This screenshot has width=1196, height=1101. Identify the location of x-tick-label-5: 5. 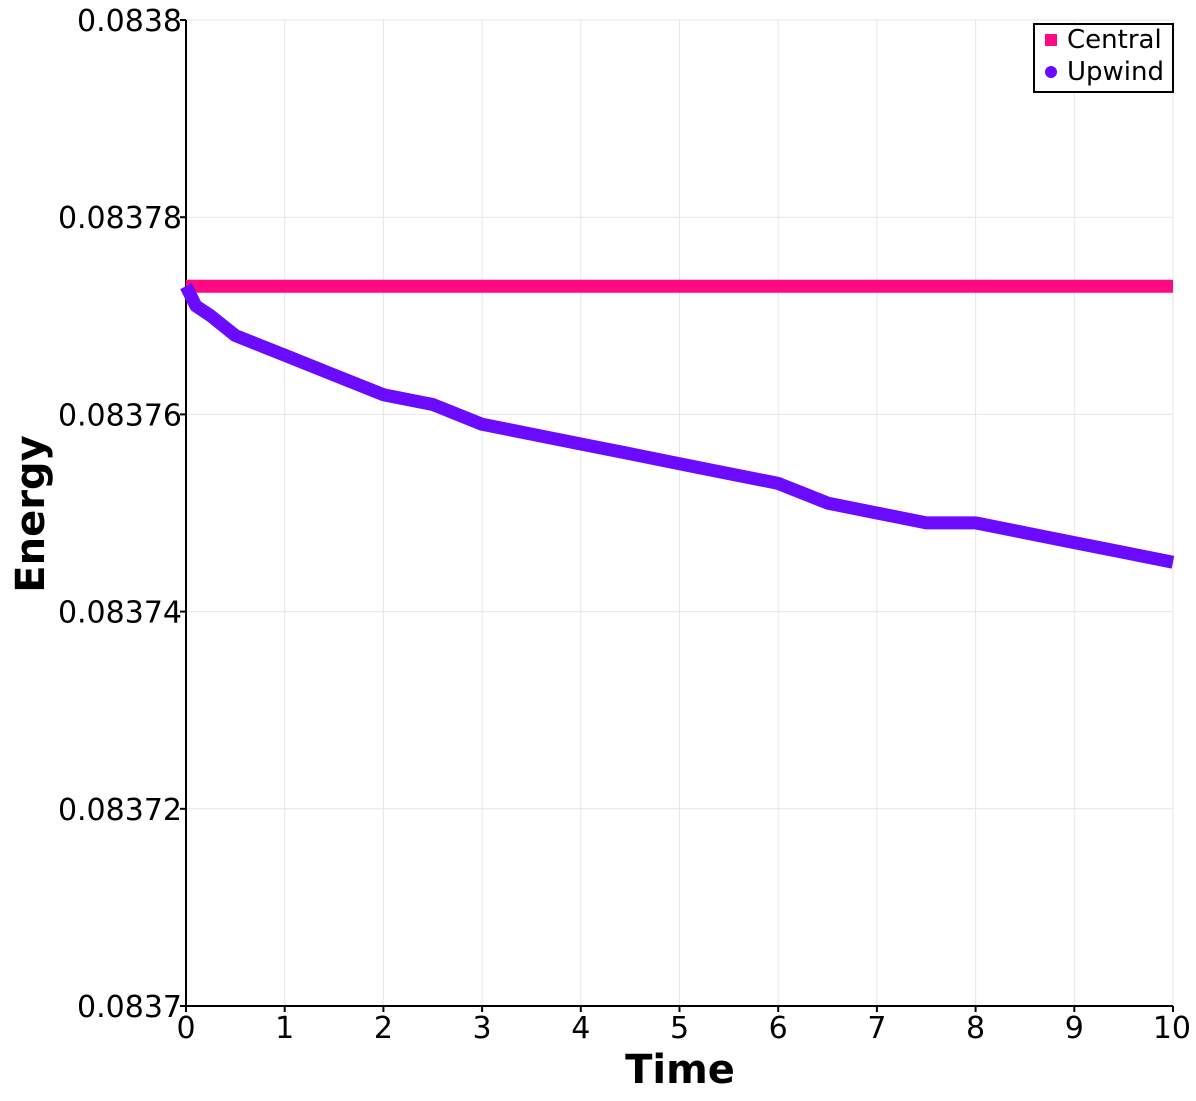
(679, 1028).